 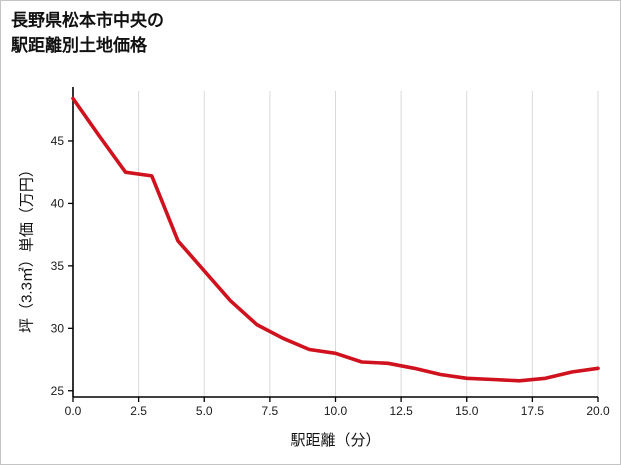 I want to click on x-tick-label: 0.0, so click(x=73, y=411).